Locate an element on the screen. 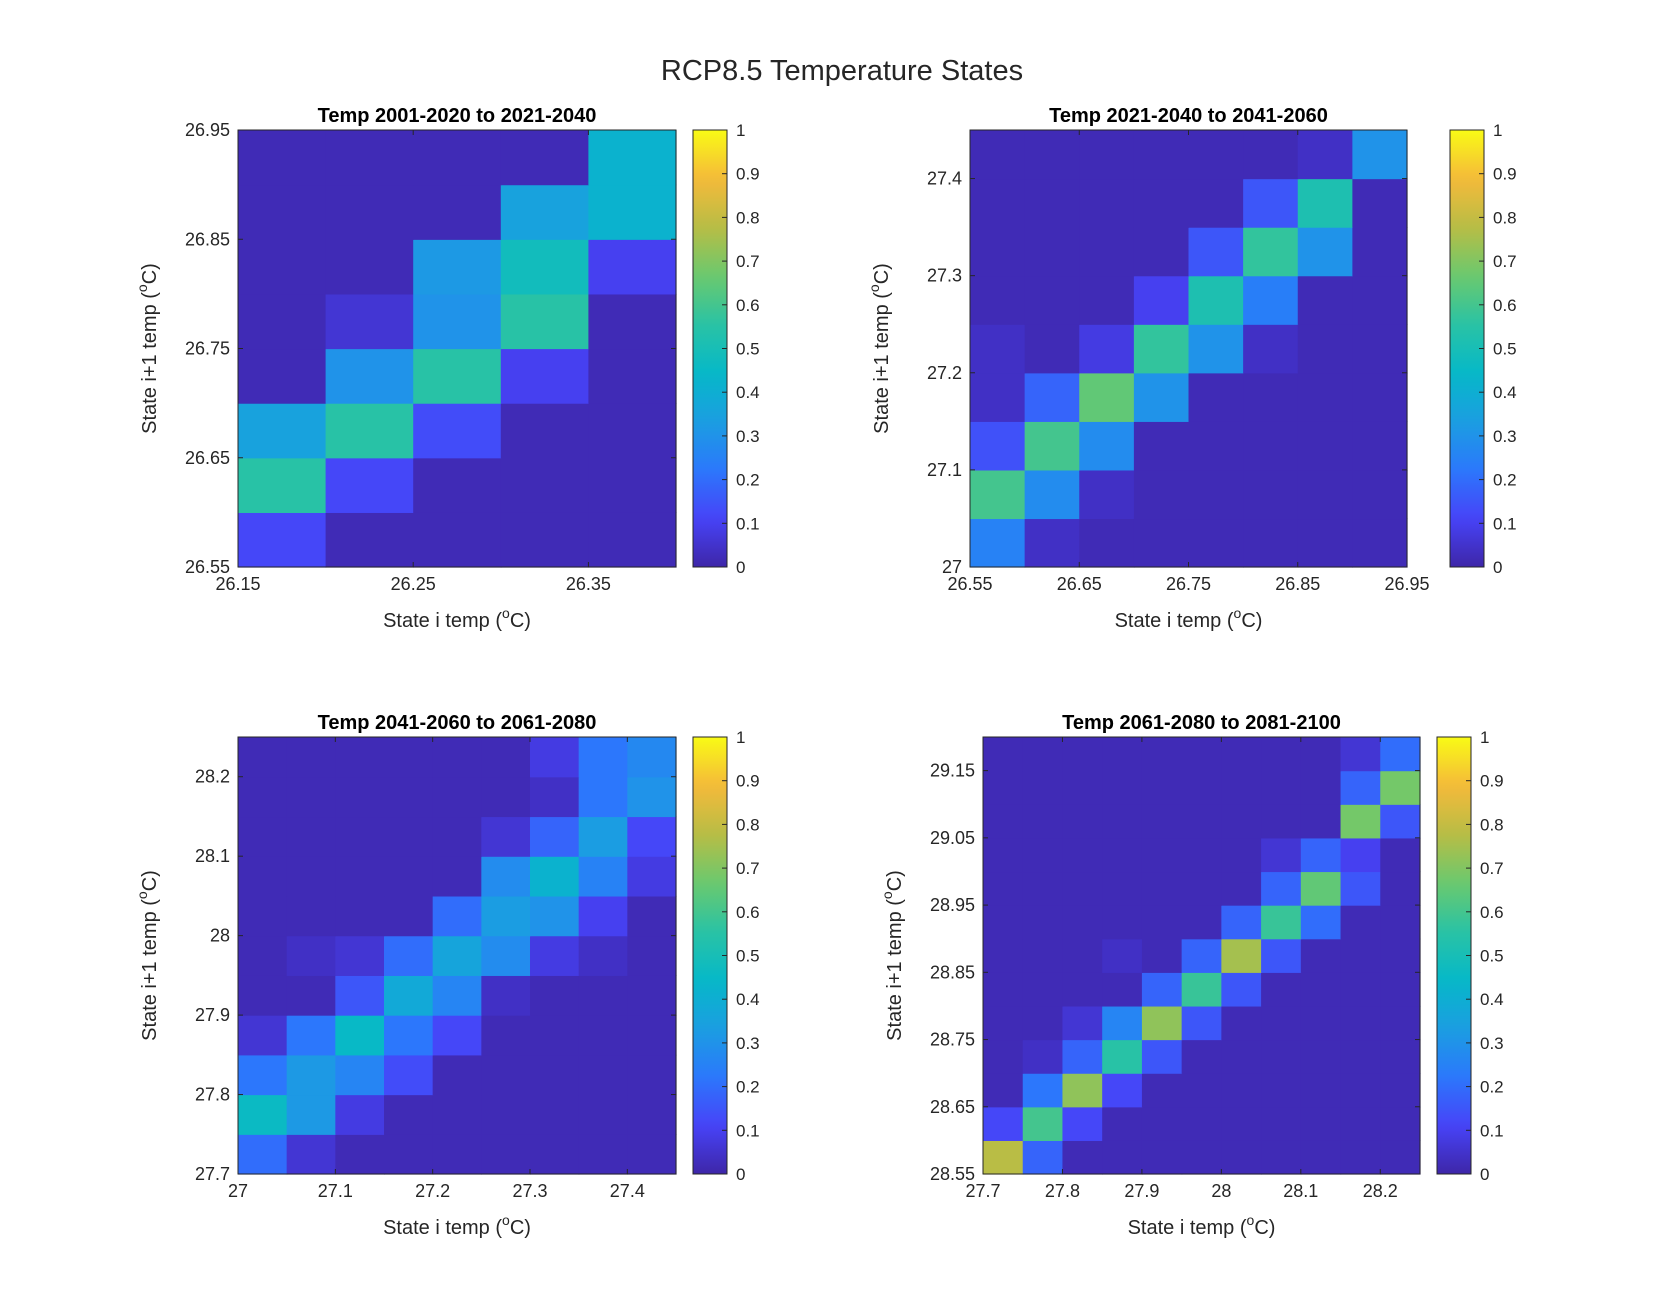 This screenshot has width=1668, height=1300. colorbar-tick-label: 0.1 is located at coordinates (748, 1130).